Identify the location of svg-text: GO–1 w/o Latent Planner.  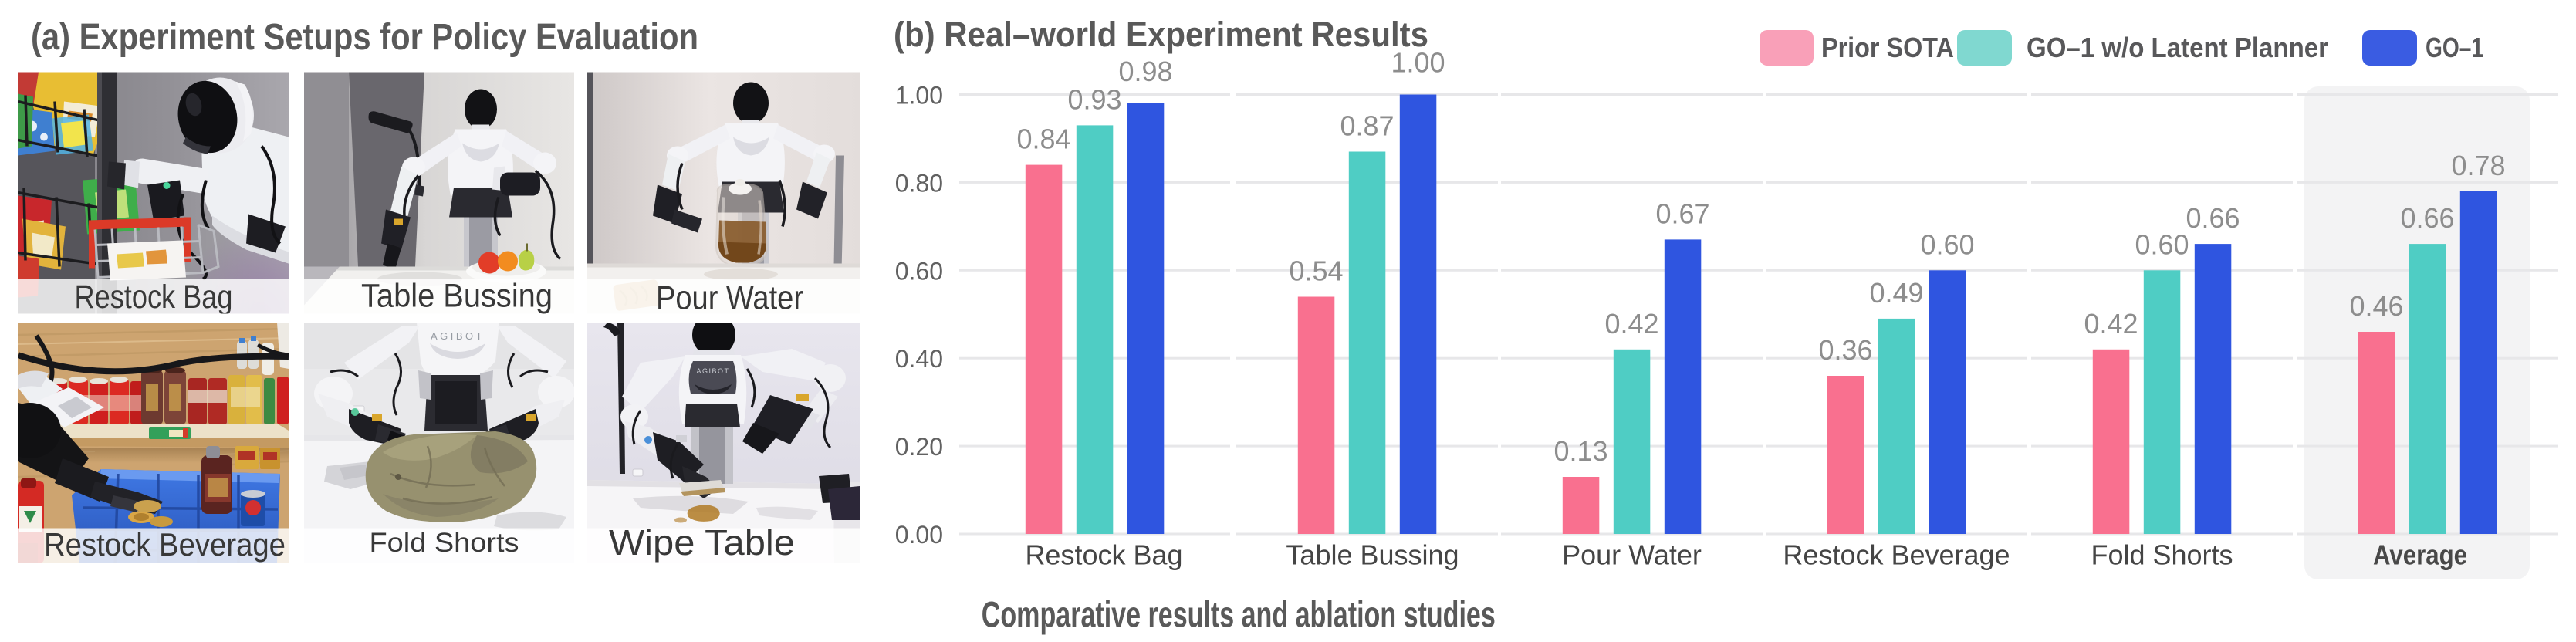
(2177, 47).